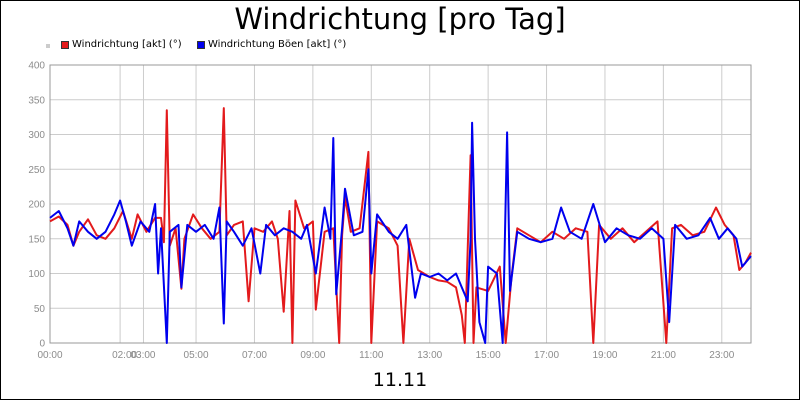 Image resolution: width=800 pixels, height=400 pixels. I want to click on x-tick-label: 15:00, so click(488, 355).